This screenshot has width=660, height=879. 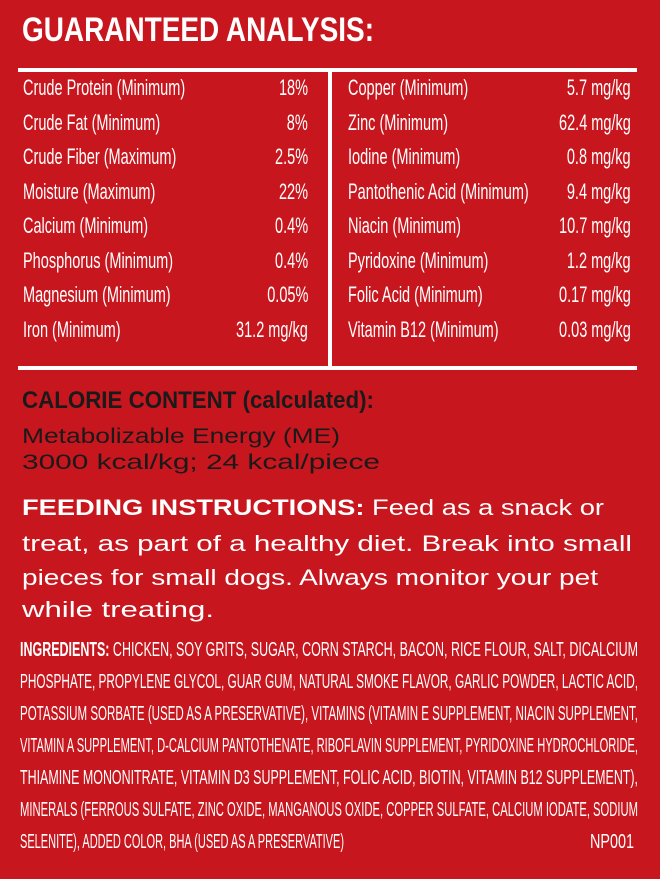 I want to click on analysis-row: Folic Acid (Minimum) 0.17 mg/kg, so click(x=489, y=295).